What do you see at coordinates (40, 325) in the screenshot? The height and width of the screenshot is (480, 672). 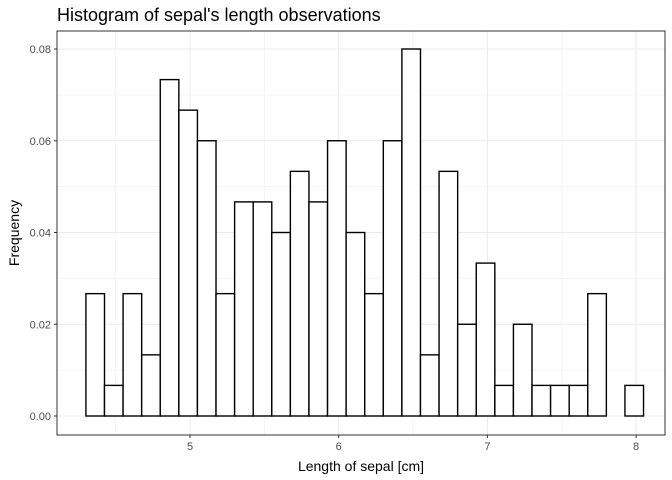 I see `y-tick-label: 0.02` at bounding box center [40, 325].